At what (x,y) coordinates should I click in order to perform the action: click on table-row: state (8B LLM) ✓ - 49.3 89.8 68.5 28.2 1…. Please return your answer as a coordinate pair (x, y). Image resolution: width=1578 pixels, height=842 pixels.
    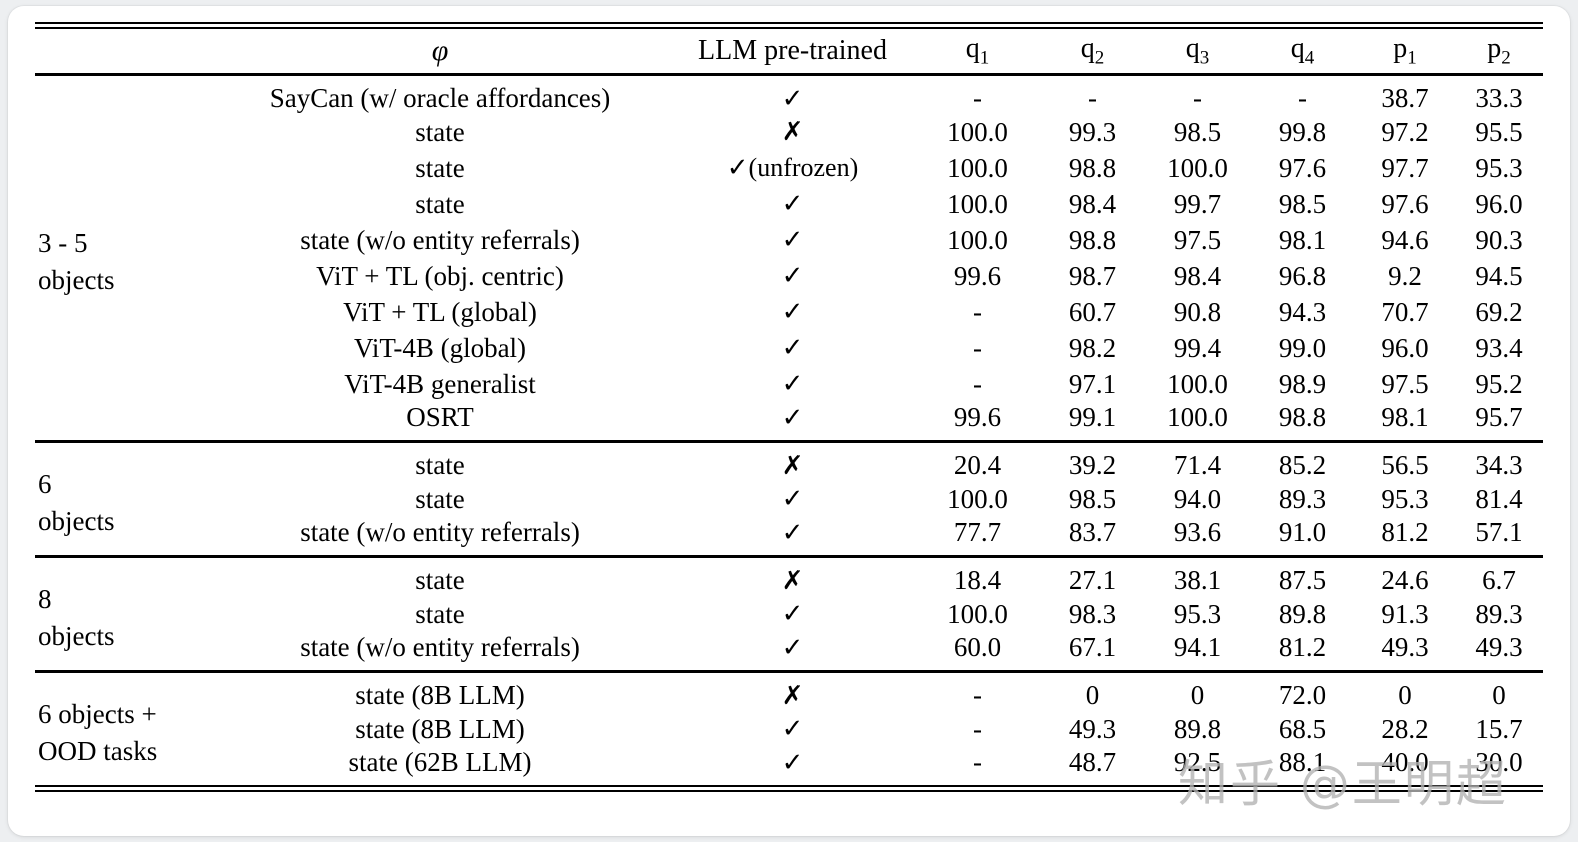
    Looking at the image, I should click on (789, 729).